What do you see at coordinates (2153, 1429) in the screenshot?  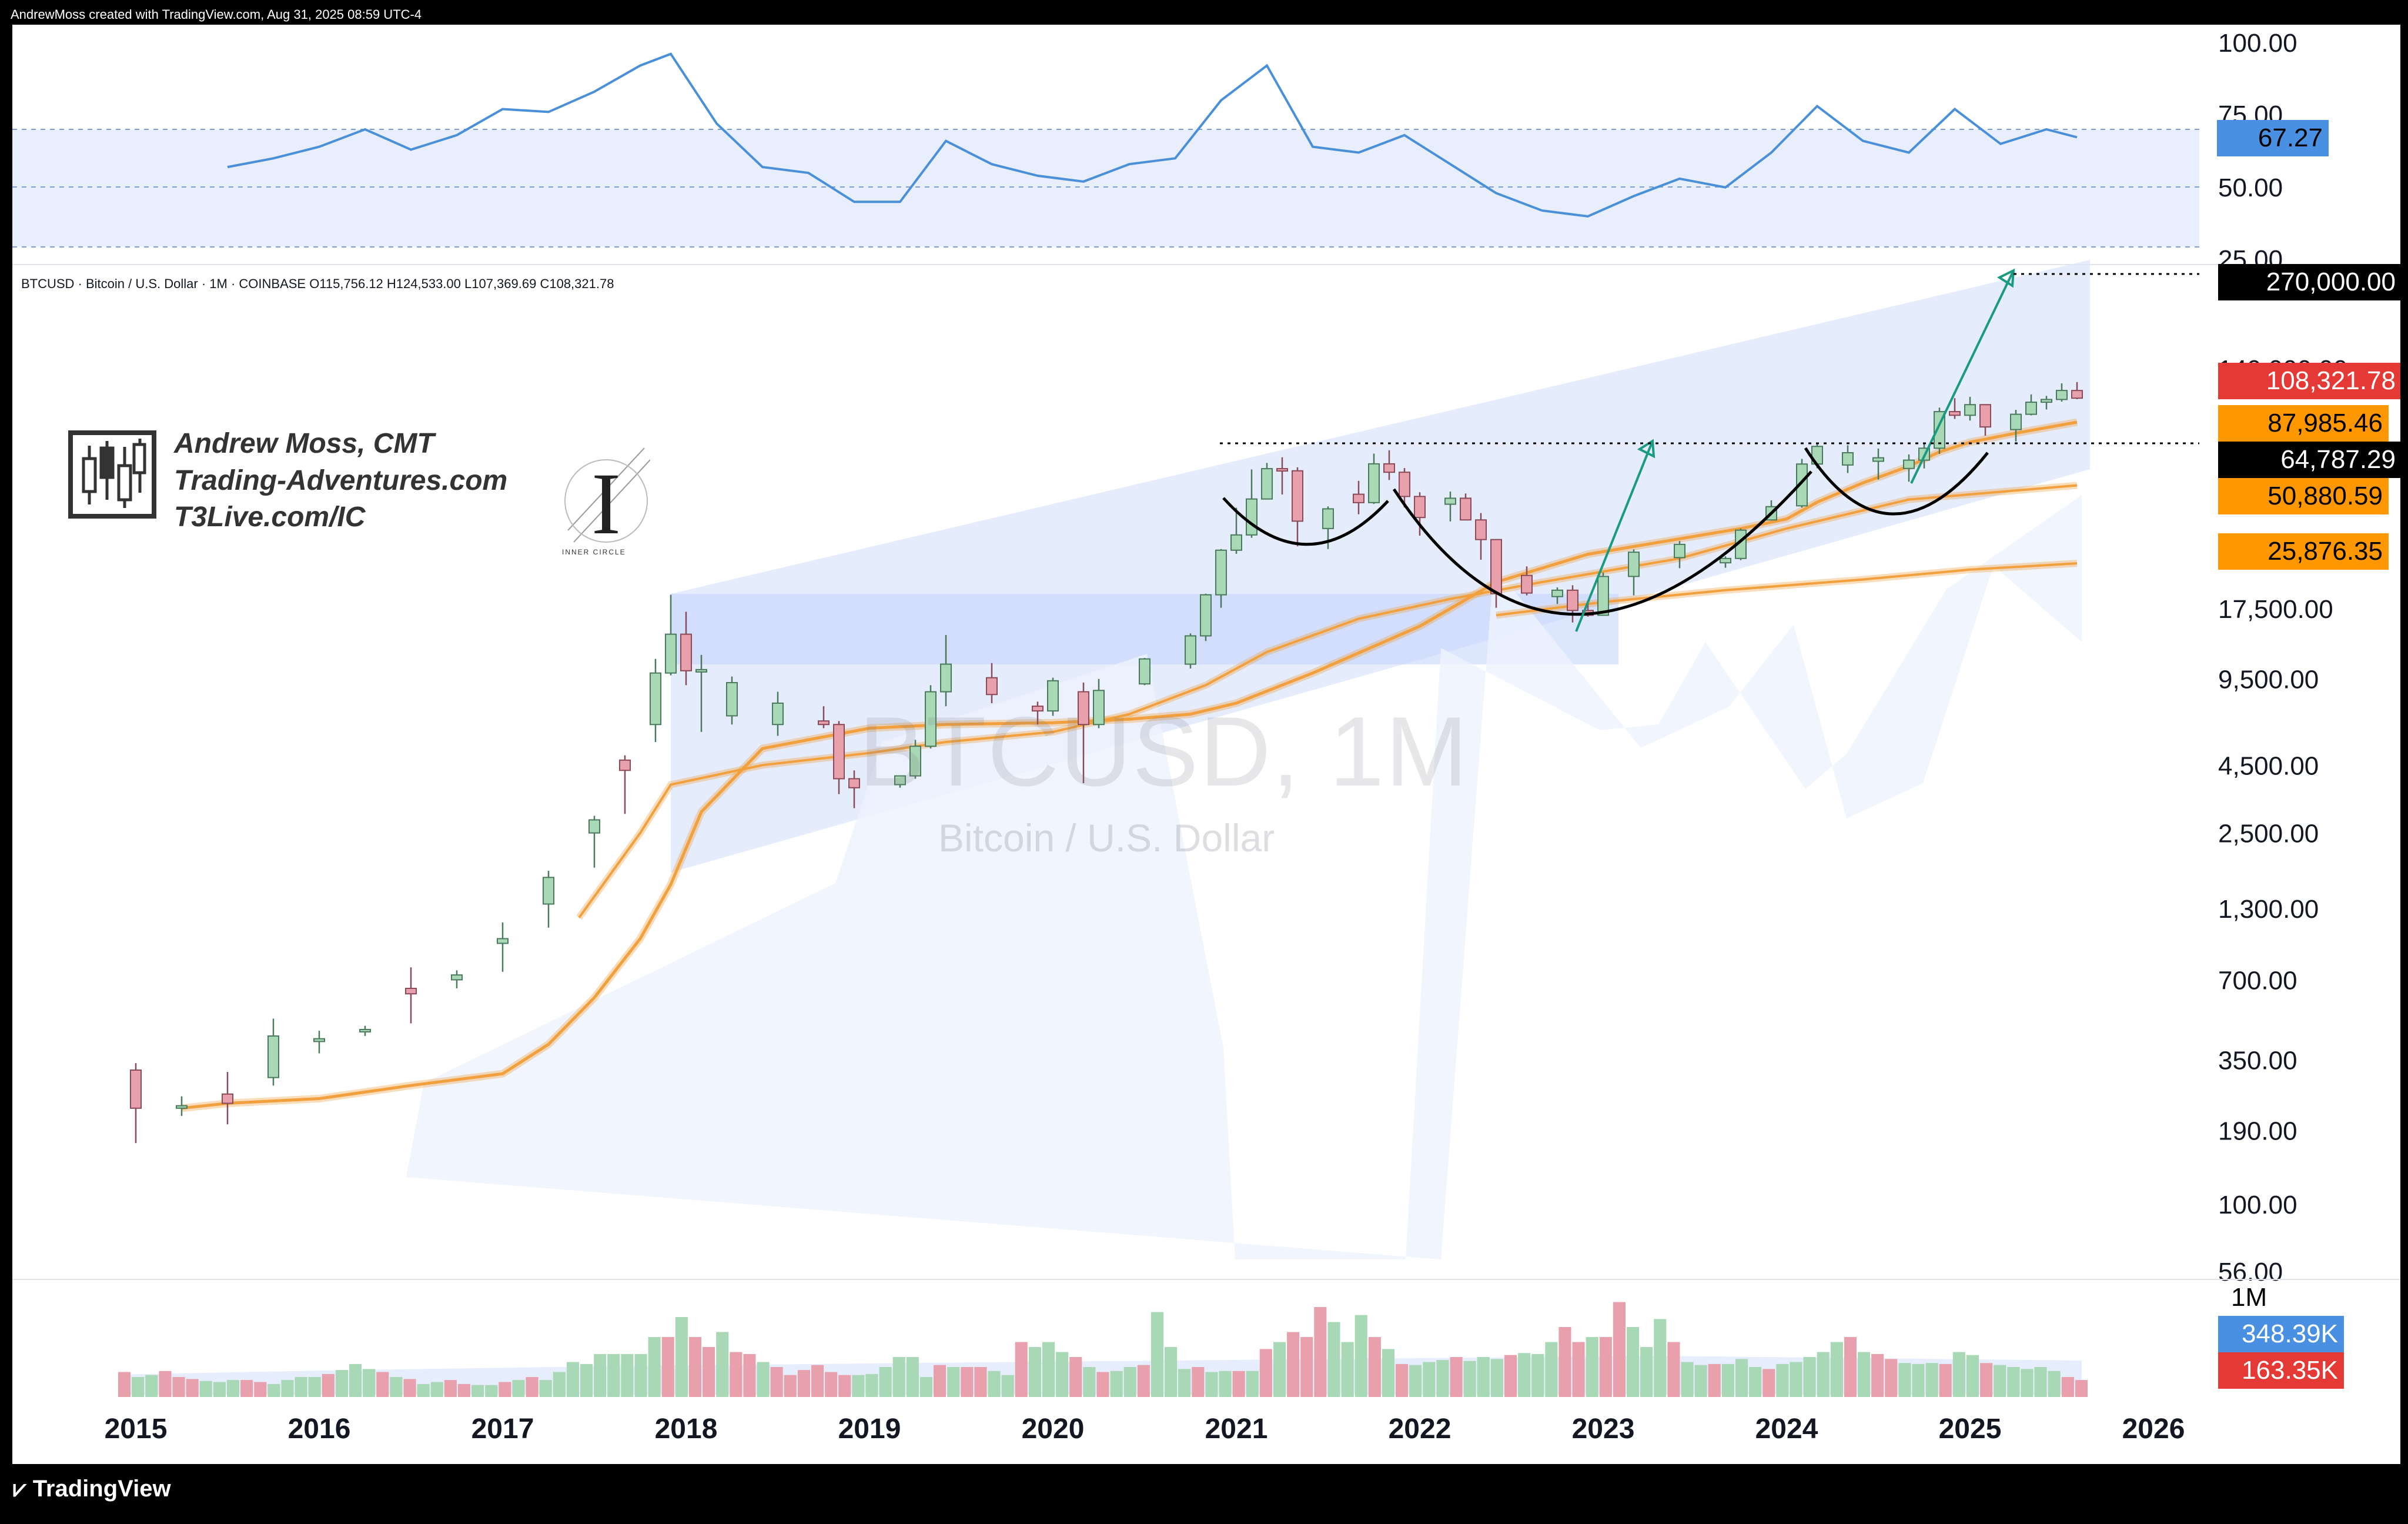 I see `year-tick-2026: 2026` at bounding box center [2153, 1429].